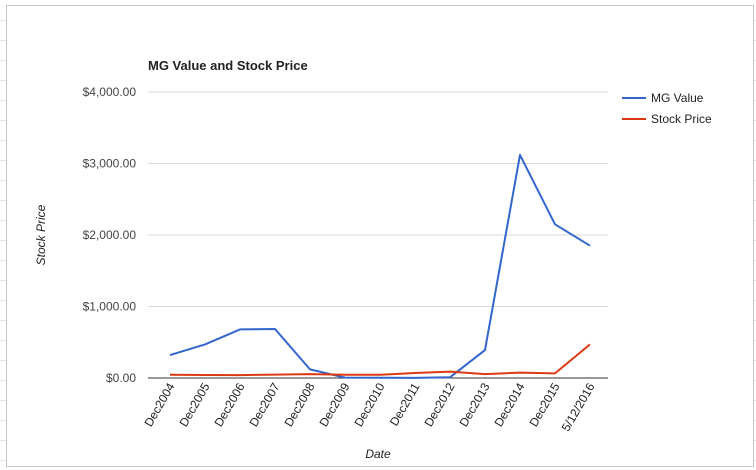 The width and height of the screenshot is (756, 470). I want to click on x-tick-label: Dec2007, so click(264, 404).